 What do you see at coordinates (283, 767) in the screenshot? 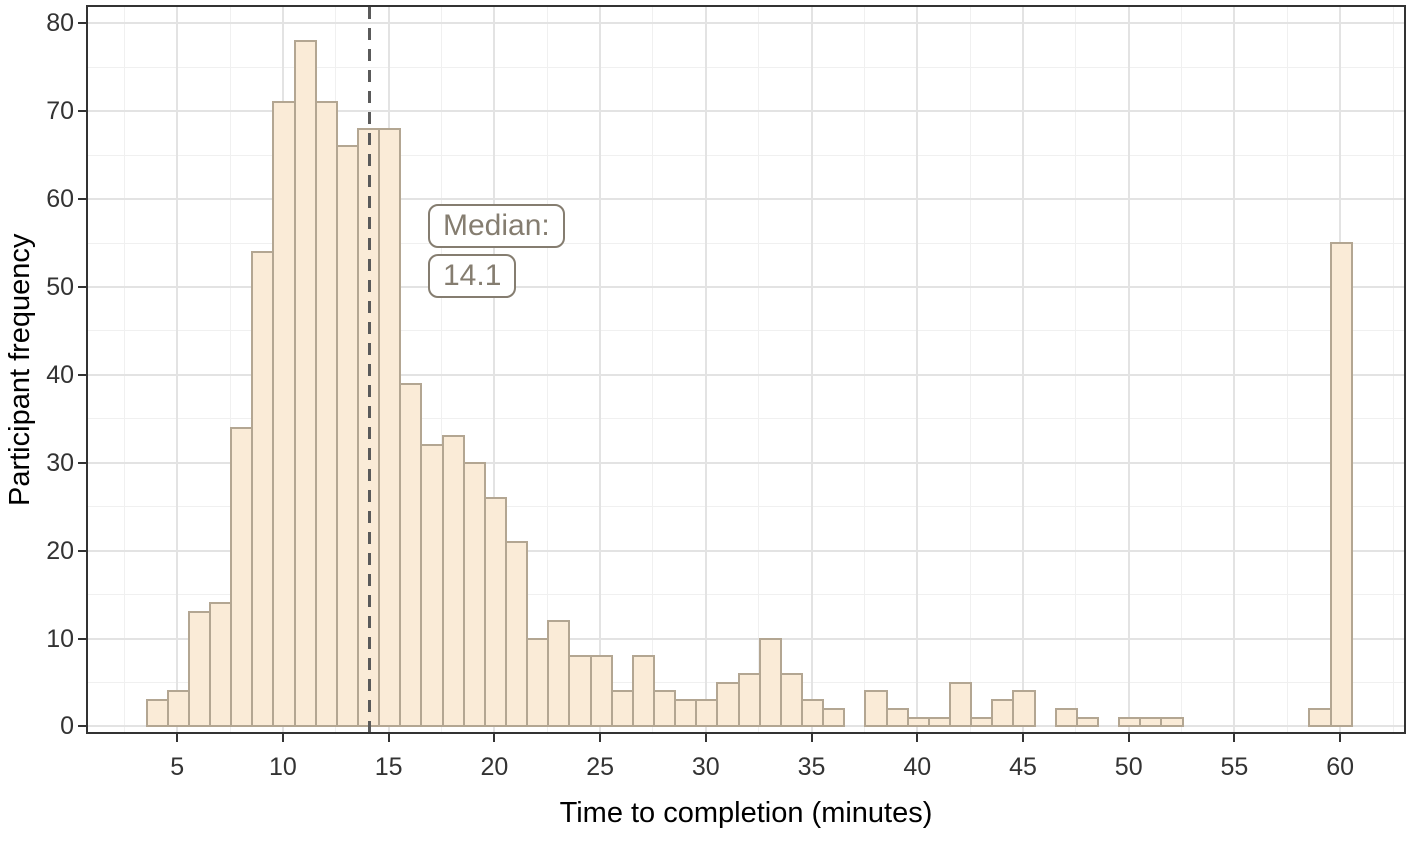
I see `x-tick-label: 10` at bounding box center [283, 767].